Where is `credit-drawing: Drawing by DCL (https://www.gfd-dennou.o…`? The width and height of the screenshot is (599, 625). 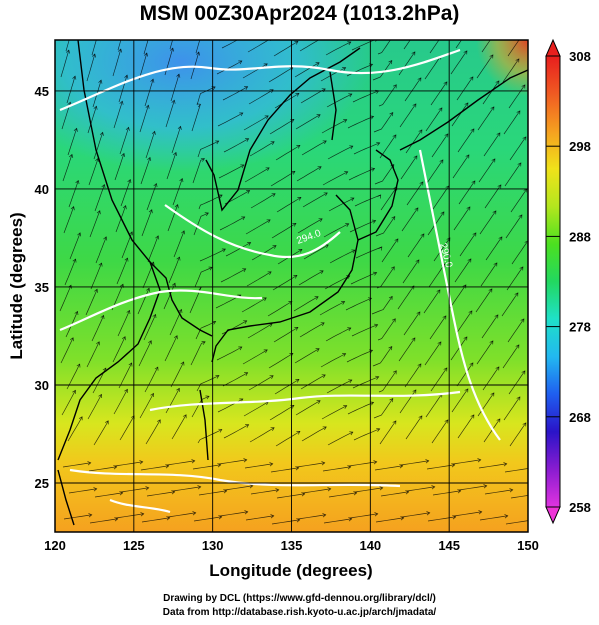
credit-drawing: Drawing by DCL (https://www.gfd-dennou.o… is located at coordinates (299, 598).